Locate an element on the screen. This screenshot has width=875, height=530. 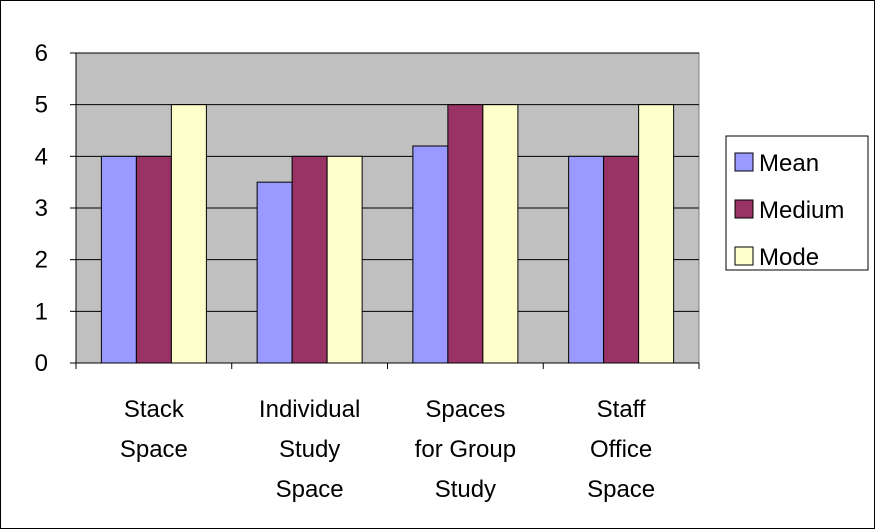
y-tick-label: 1 is located at coordinates (41, 311).